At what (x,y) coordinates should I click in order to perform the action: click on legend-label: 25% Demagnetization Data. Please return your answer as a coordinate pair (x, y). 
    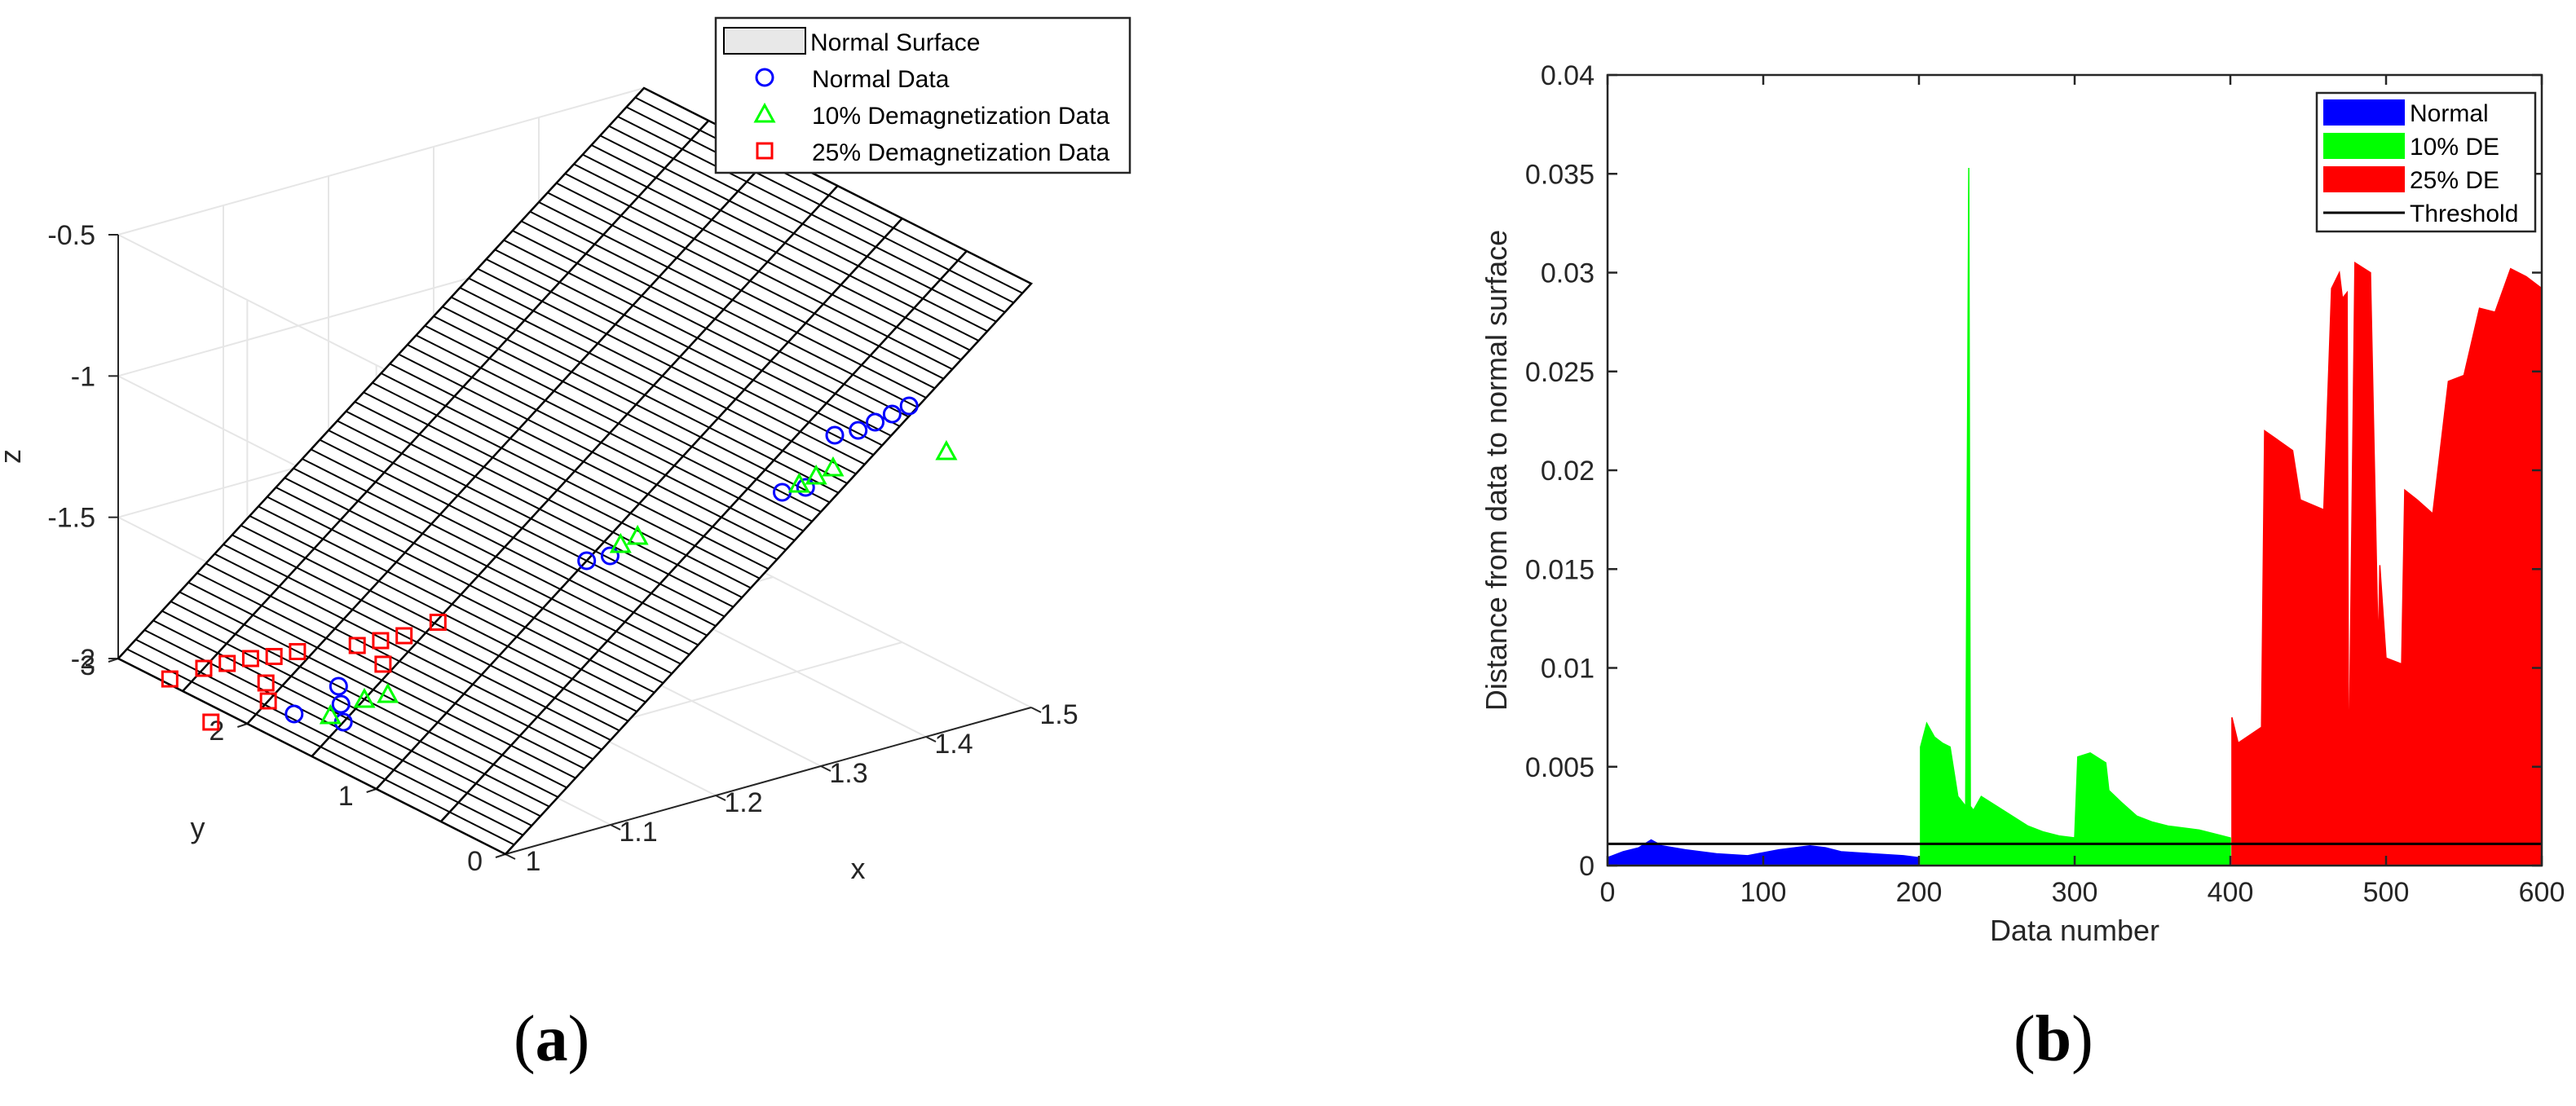
    Looking at the image, I should click on (961, 152).